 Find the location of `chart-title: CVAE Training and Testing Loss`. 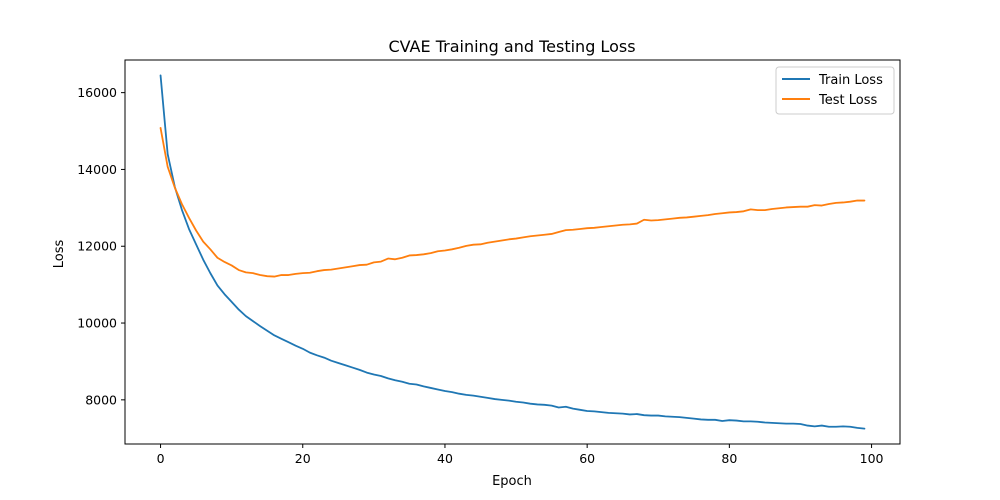

chart-title: CVAE Training and Testing Loss is located at coordinates (511, 46).